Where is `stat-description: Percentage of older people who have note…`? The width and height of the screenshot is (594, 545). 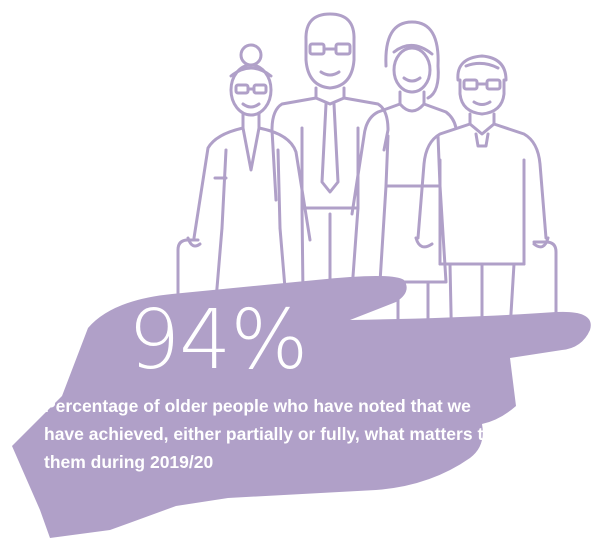
stat-description: Percentage of older people who have note… is located at coordinates (269, 434).